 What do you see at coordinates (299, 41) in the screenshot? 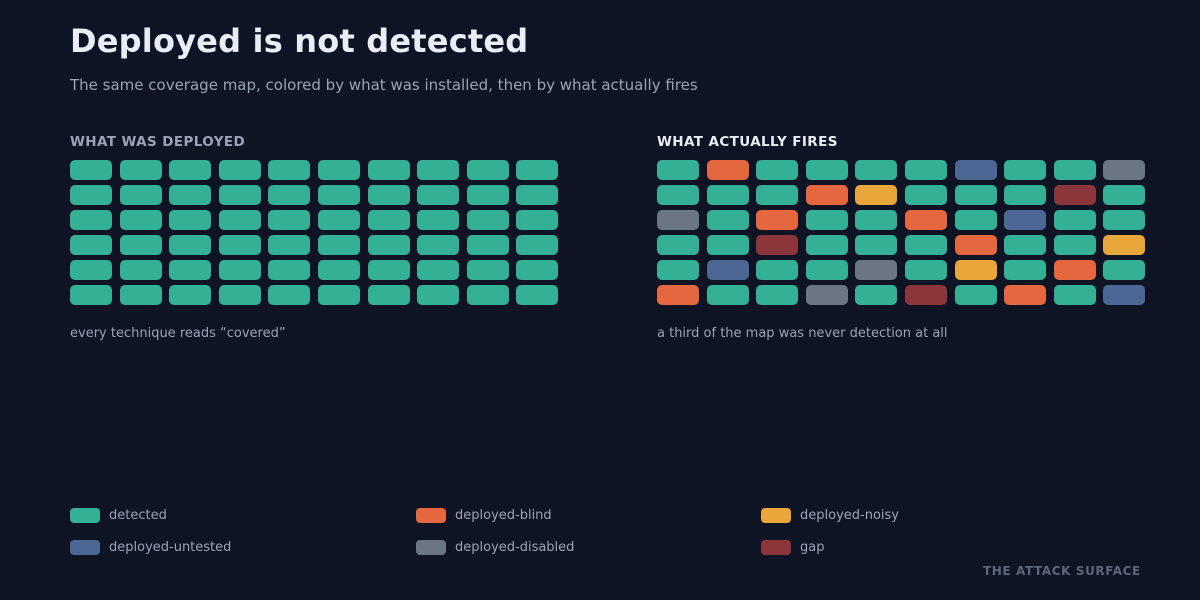
I see `page-title: Deployed is not detected` at bounding box center [299, 41].